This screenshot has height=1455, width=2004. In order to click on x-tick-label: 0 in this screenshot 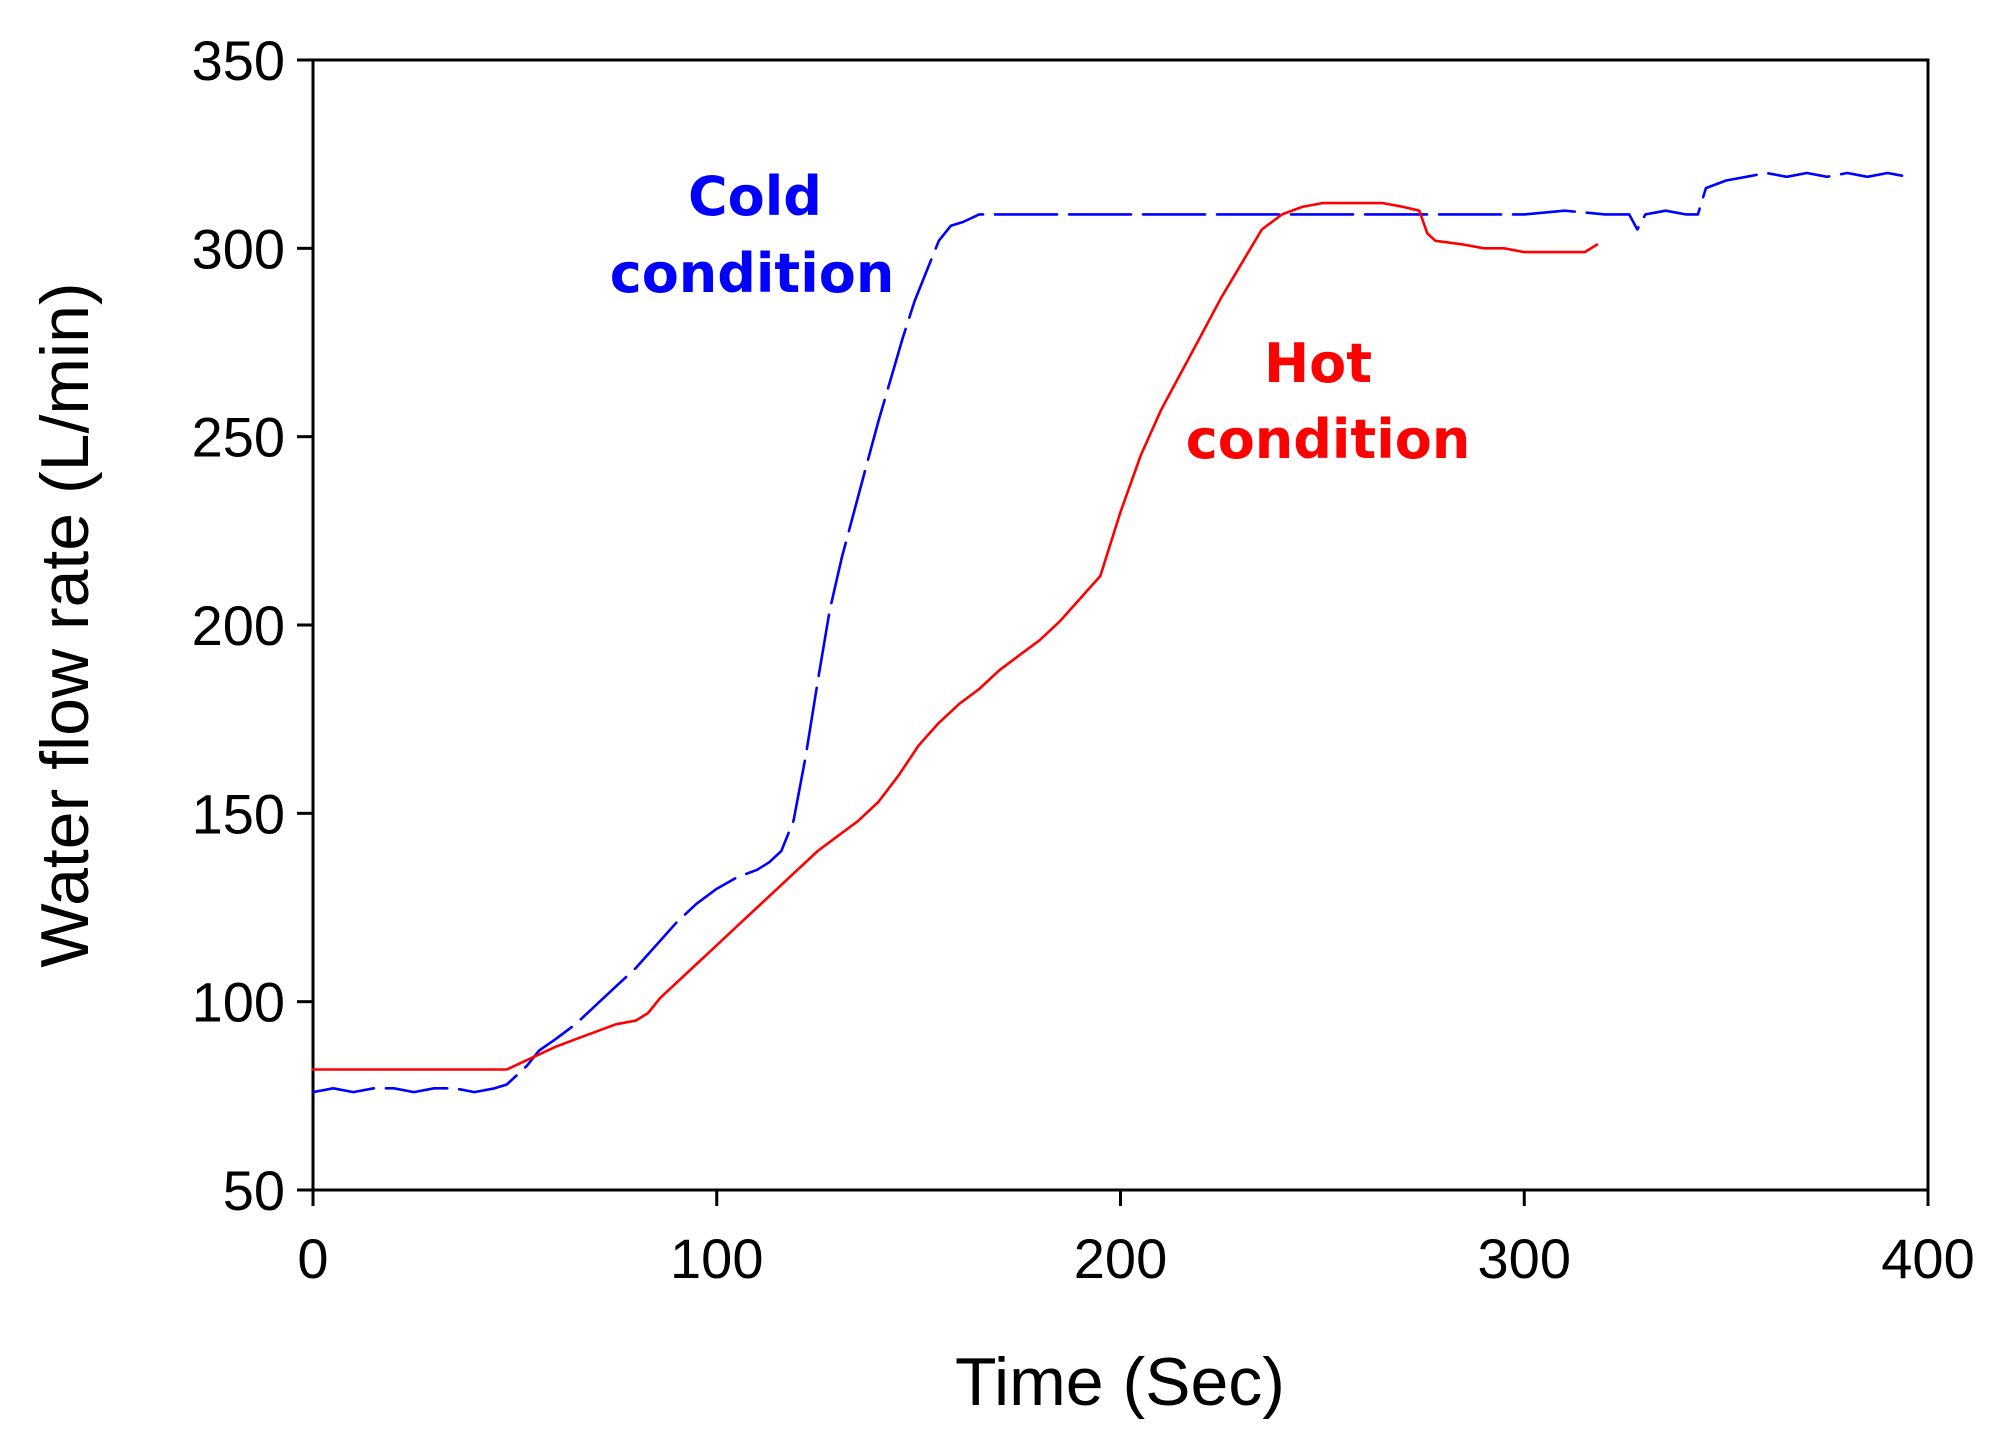, I will do `click(312, 1258)`.